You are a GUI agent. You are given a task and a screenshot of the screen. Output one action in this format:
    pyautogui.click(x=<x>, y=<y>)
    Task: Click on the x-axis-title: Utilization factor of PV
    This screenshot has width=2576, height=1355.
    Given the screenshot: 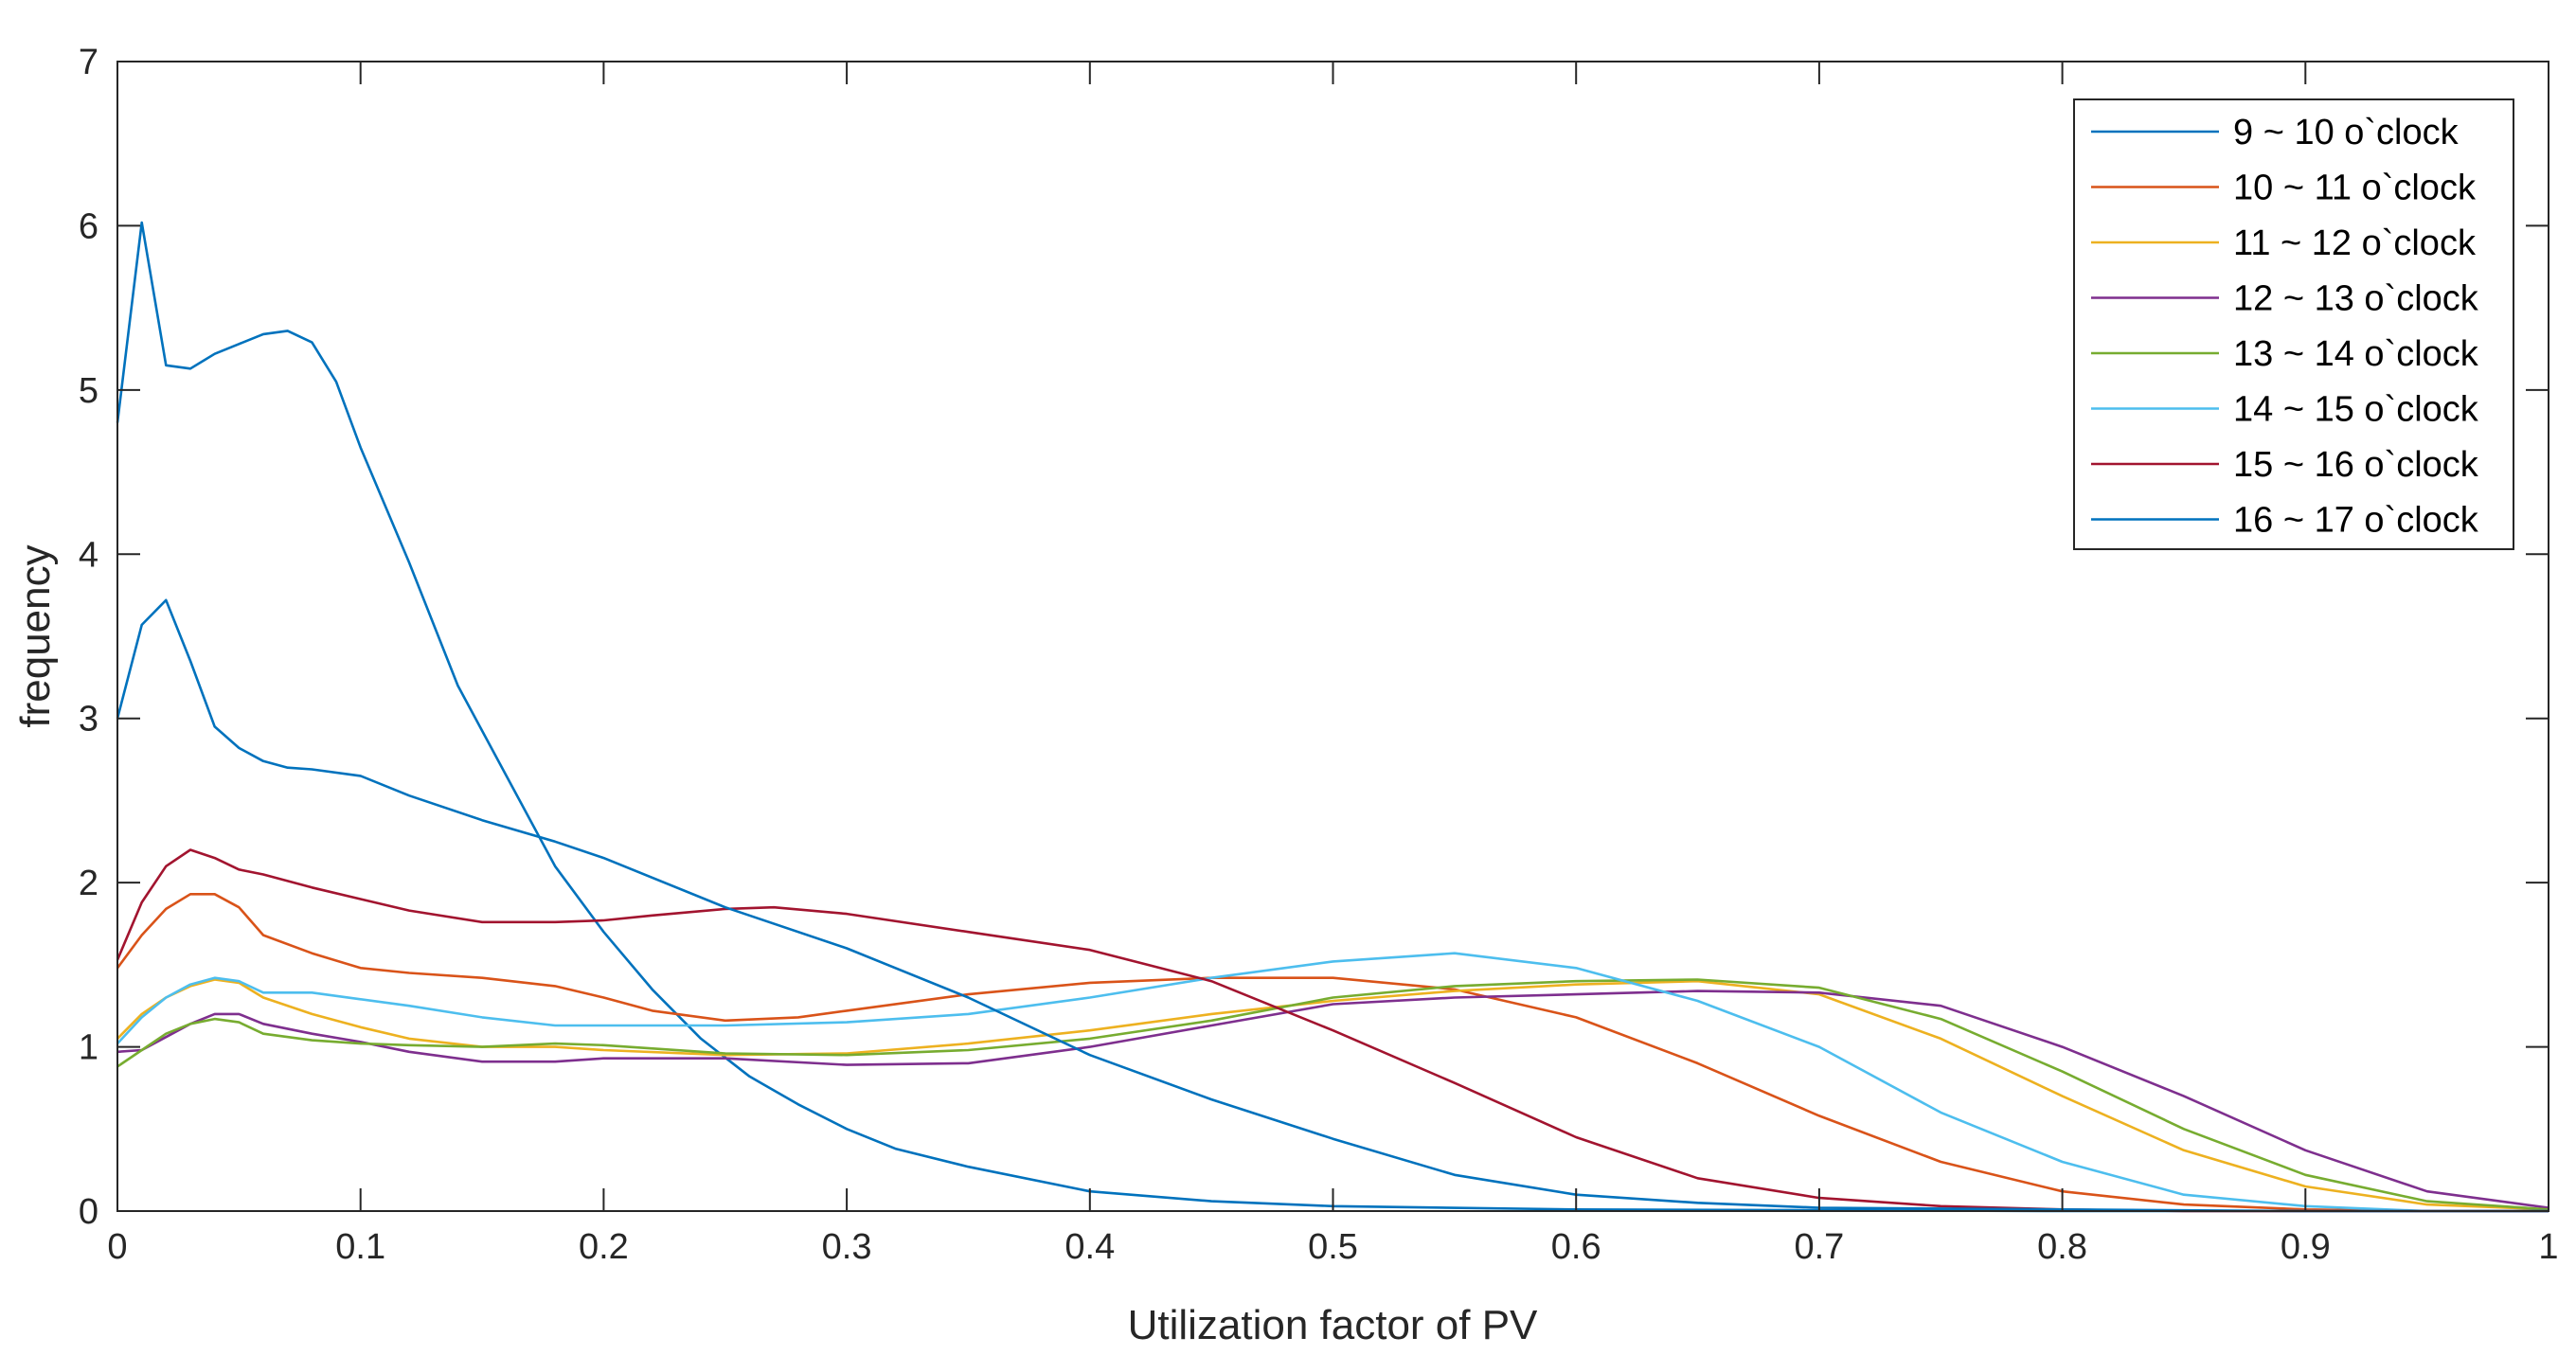 What is the action you would take?
    pyautogui.click(x=1333, y=1325)
    